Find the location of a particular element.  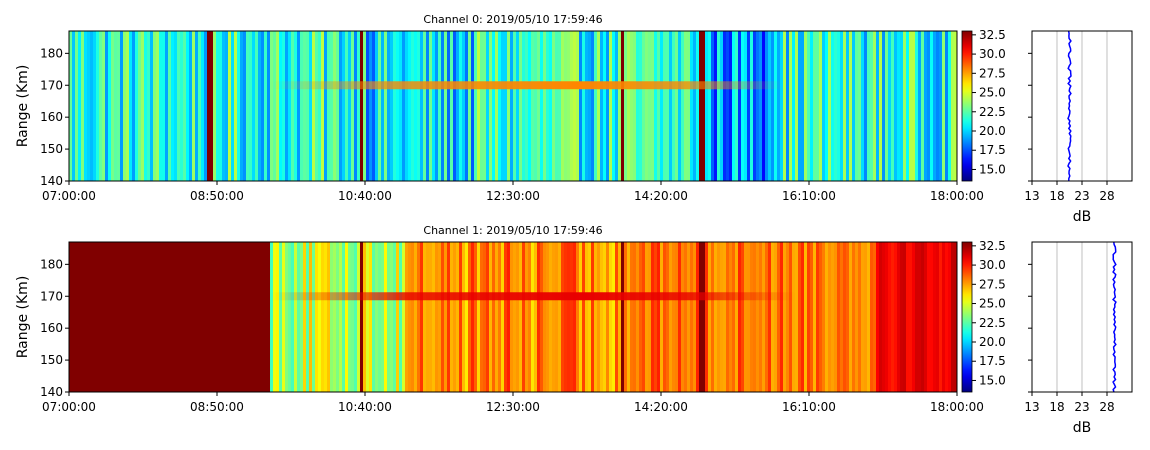

ytick-label: 170 is located at coordinates (51, 85).